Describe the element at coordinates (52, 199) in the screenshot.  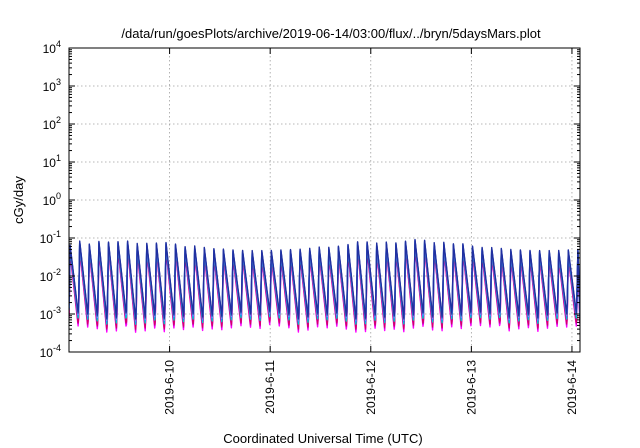
I see `y-tick-label: 10⁰` at that location.